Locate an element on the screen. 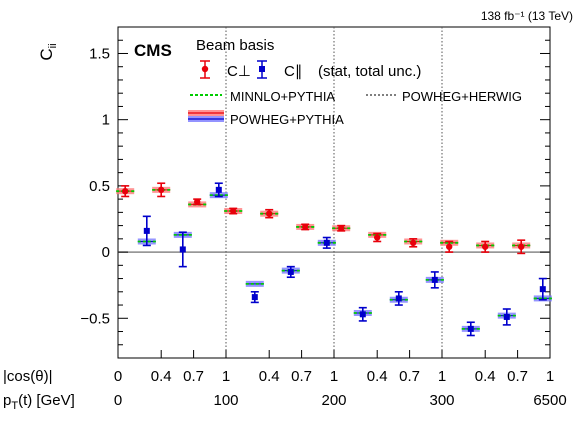  svg-text: Cii is located at coordinates (48, 51).